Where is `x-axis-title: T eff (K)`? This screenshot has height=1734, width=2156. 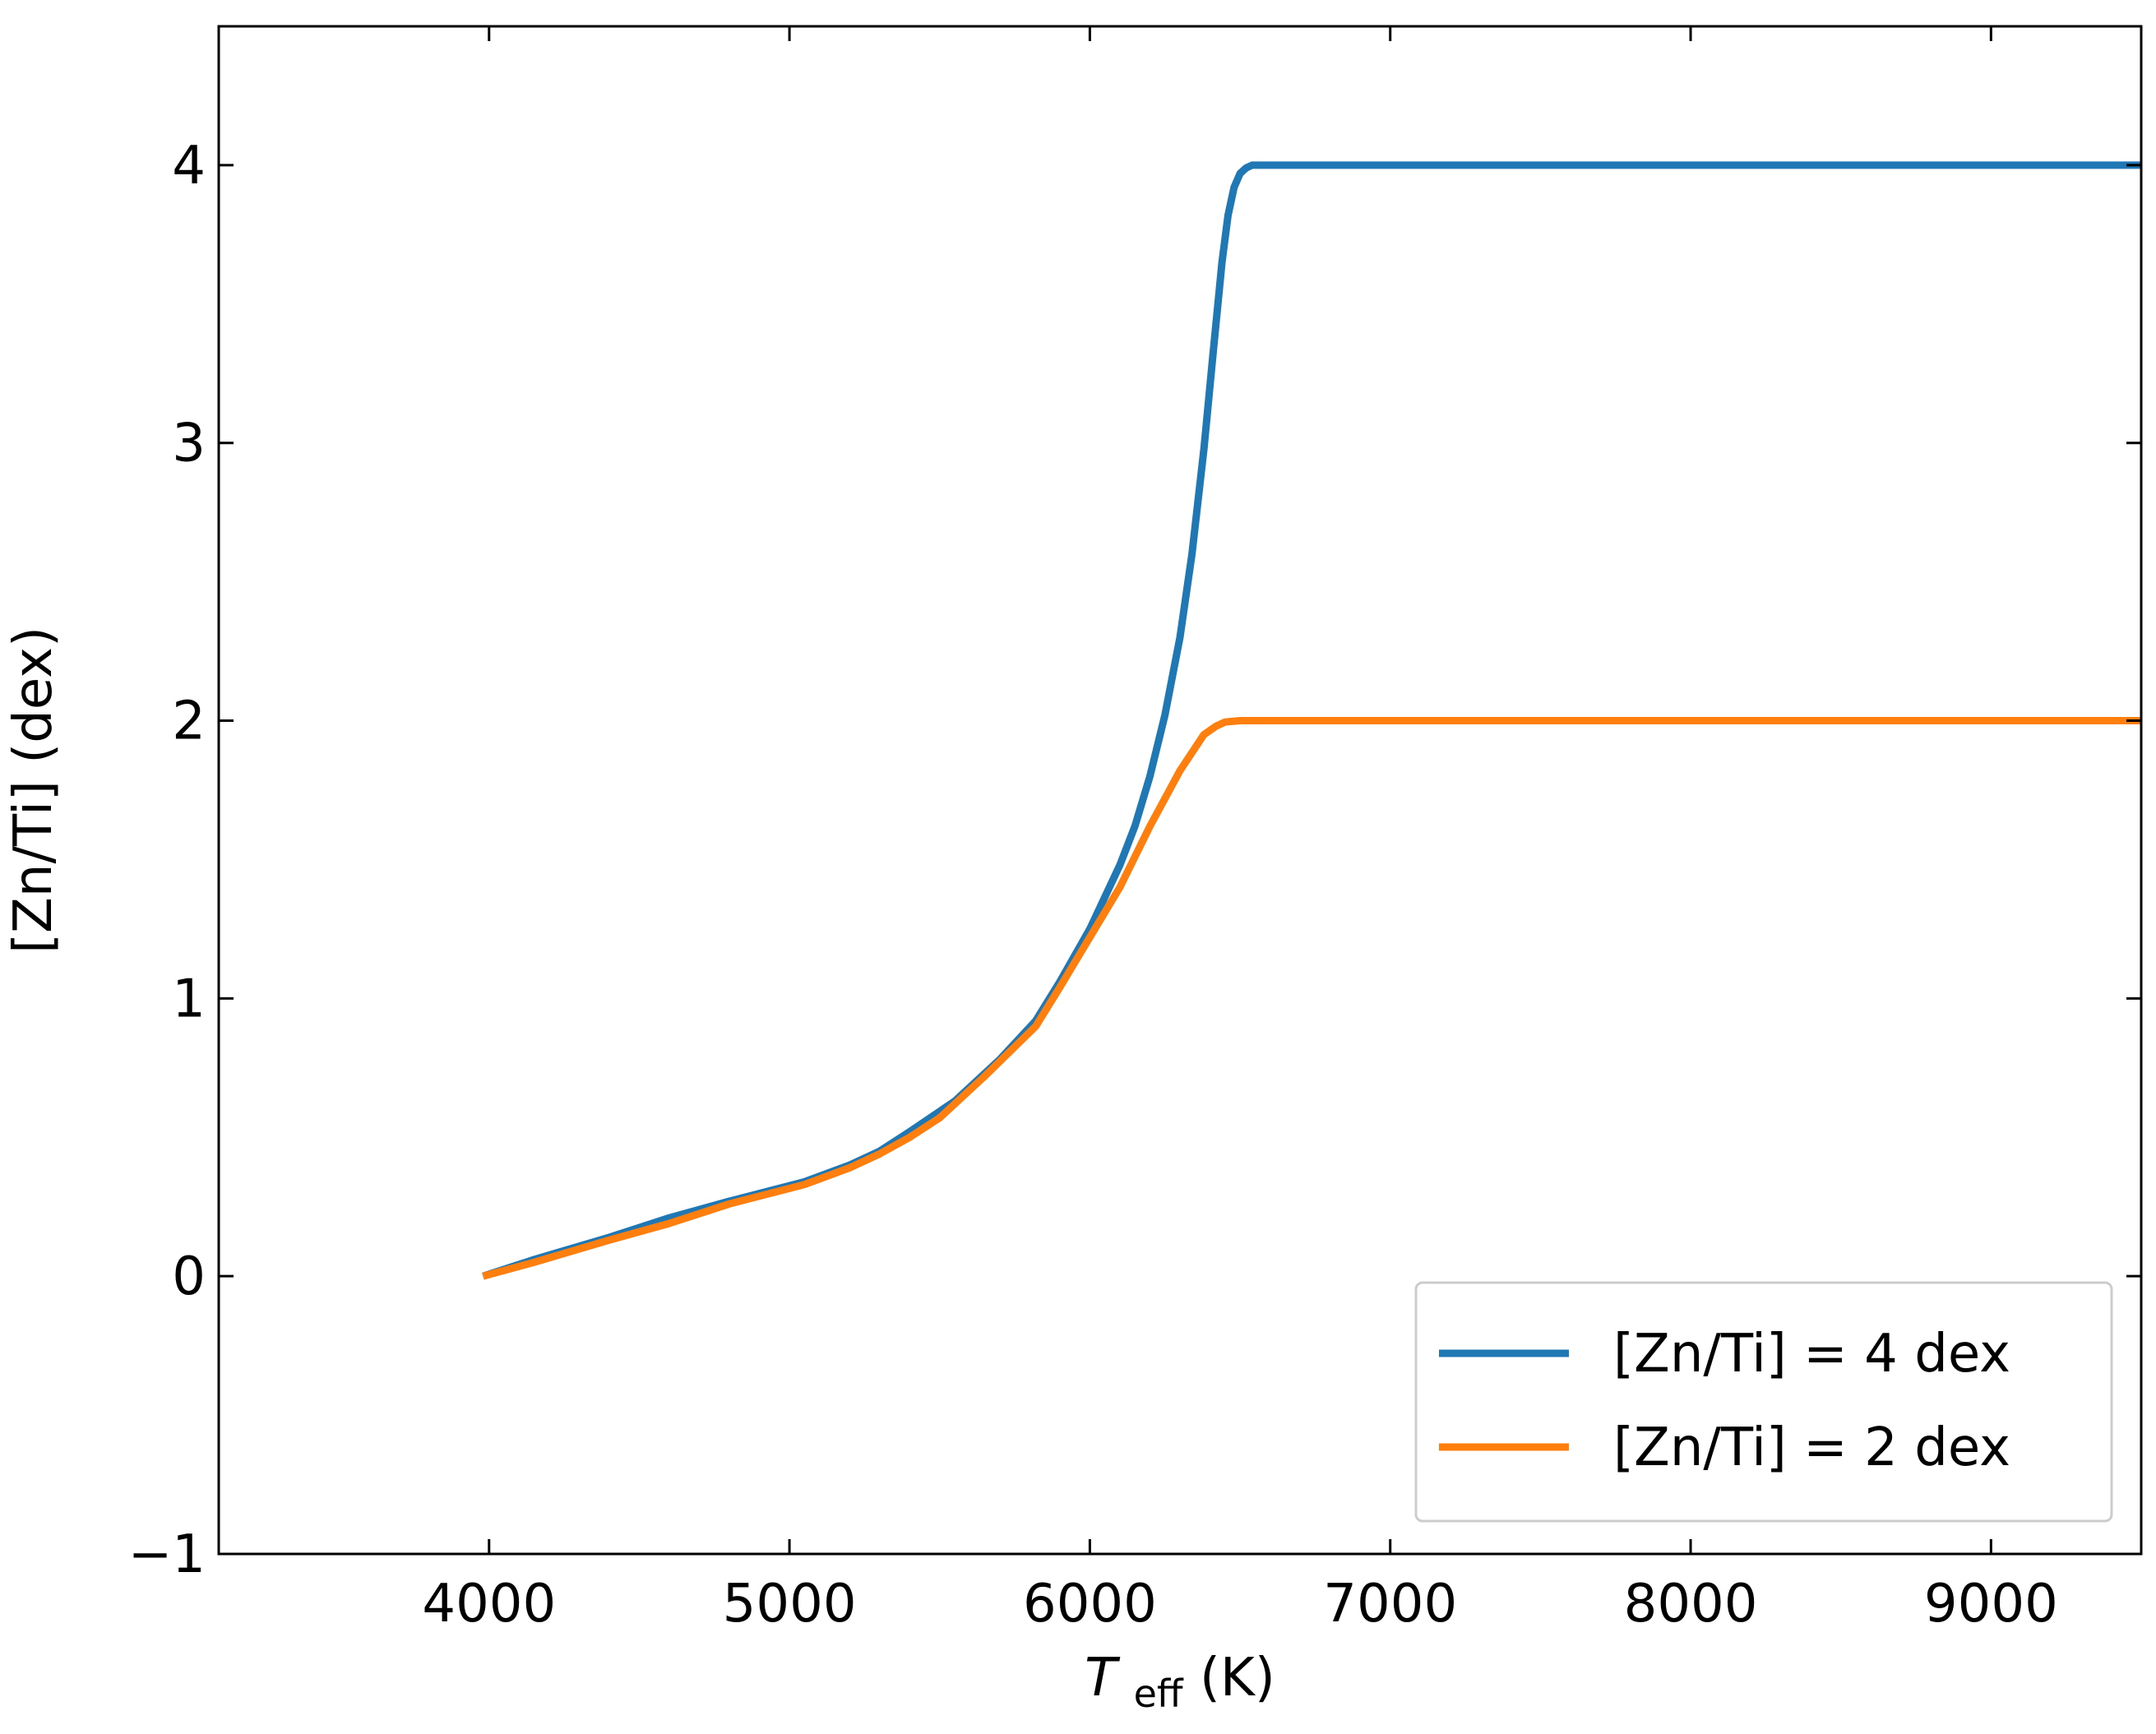 x-axis-title: T eff (K) is located at coordinates (1180, 1684).